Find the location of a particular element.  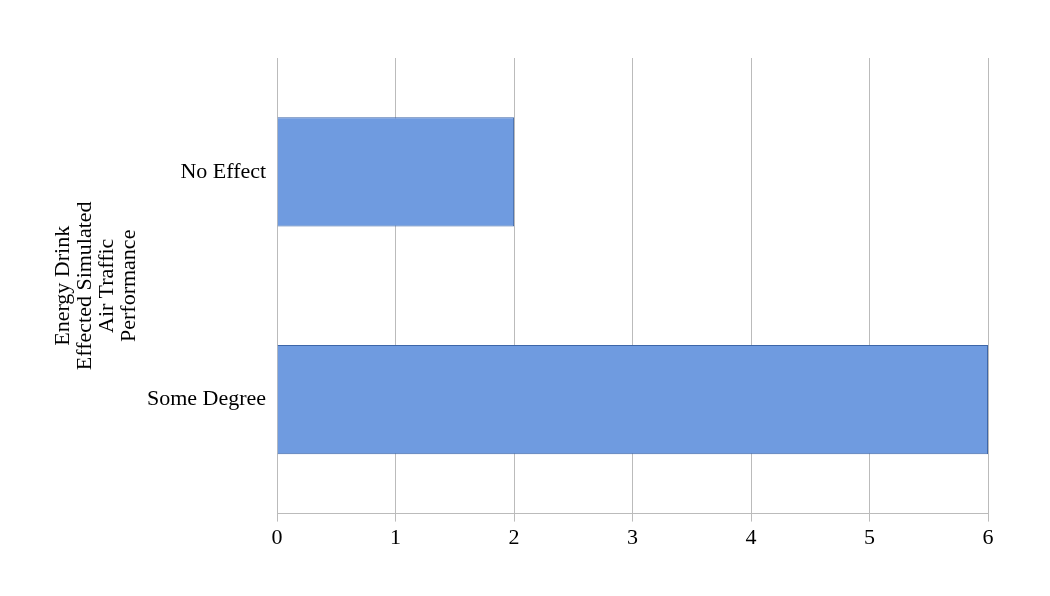

x-tick-label: 5 is located at coordinates (870, 536).